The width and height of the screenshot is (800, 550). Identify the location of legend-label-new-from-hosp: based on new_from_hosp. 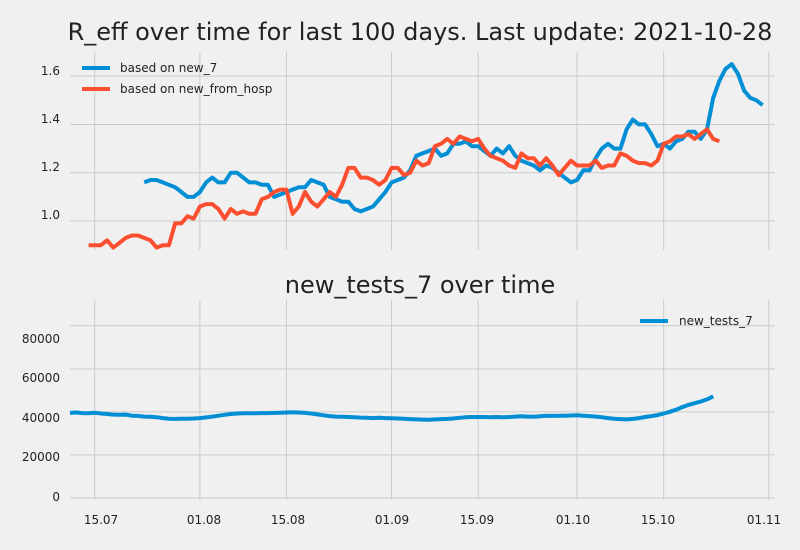
(196, 89).